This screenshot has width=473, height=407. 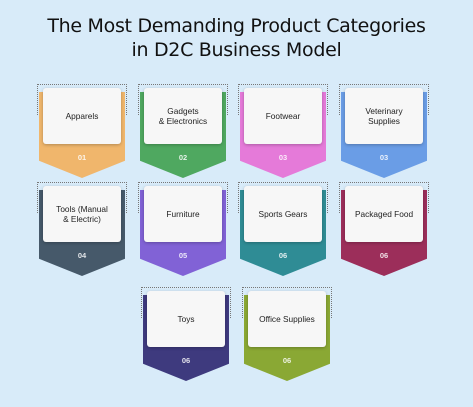 I want to click on category-card-furniture: Furniture 05, so click(x=183, y=230).